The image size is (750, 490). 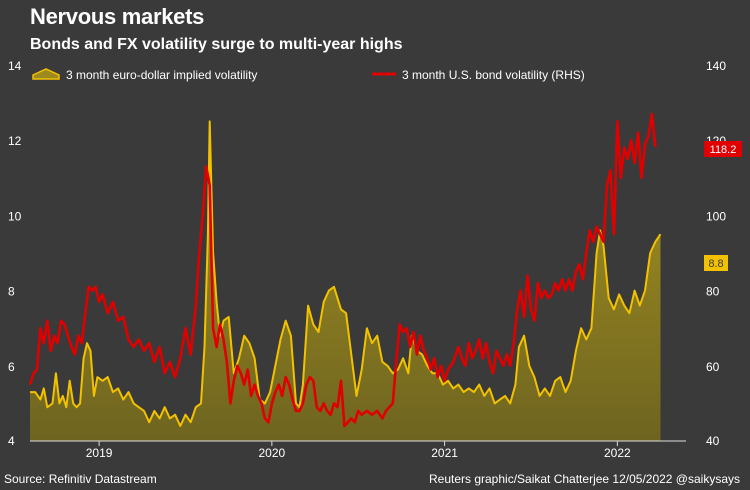 I want to click on fx-last-value-badge: 8.8, so click(x=716, y=263).